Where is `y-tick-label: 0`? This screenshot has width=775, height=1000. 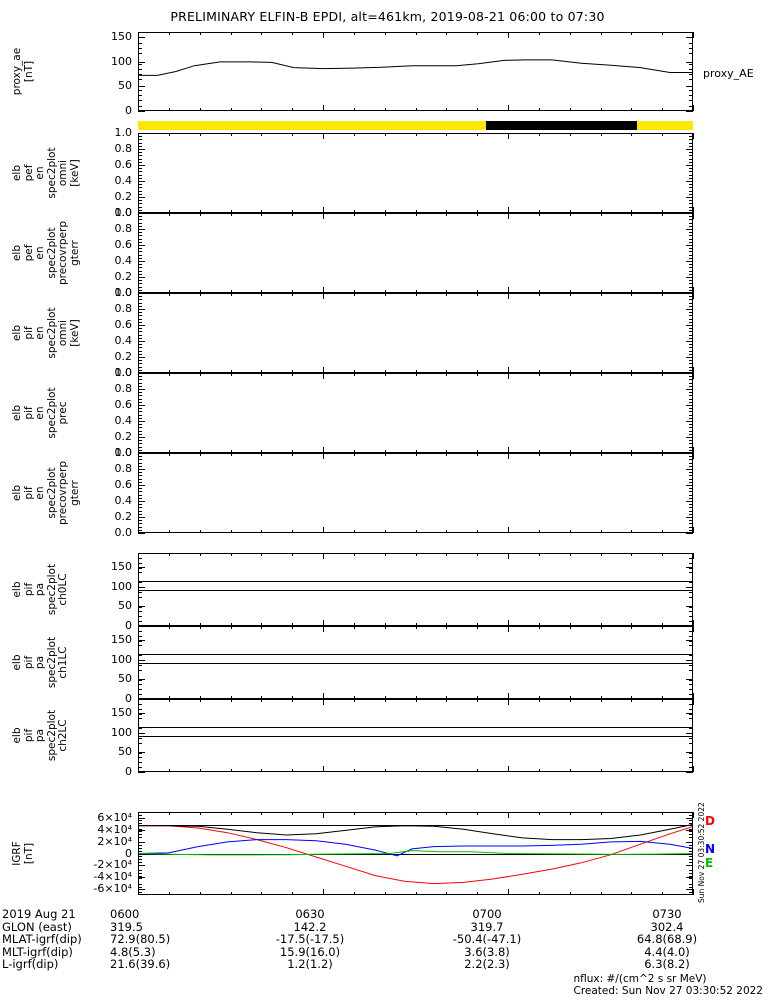
y-tick-label: 0 is located at coordinates (128, 853).